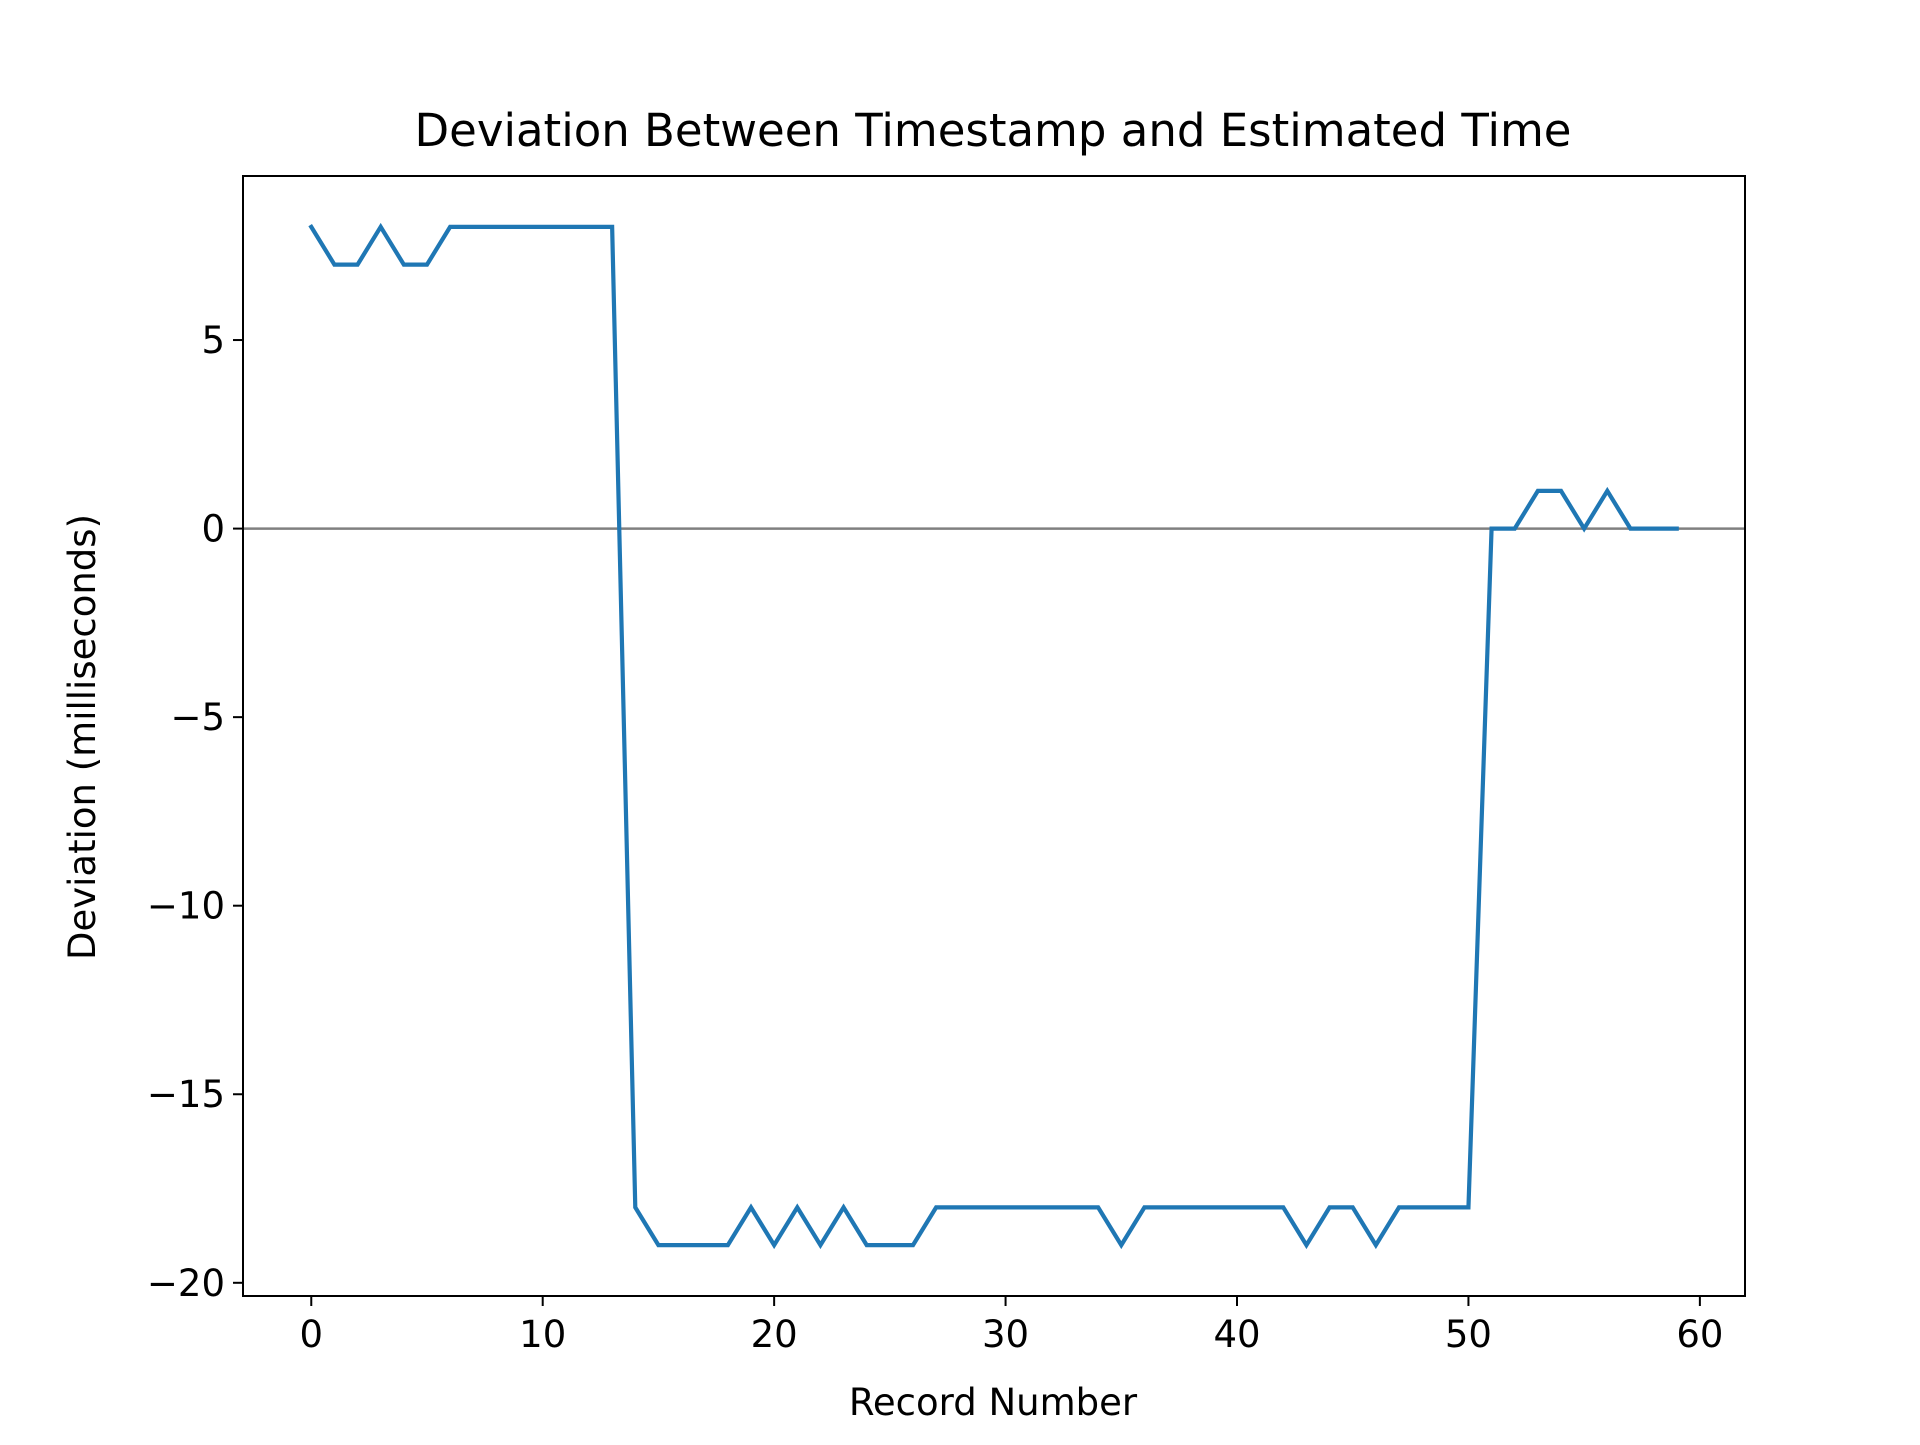 The width and height of the screenshot is (1920, 1445). Describe the element at coordinates (213, 340) in the screenshot. I see `y-tick-label: 5` at that location.